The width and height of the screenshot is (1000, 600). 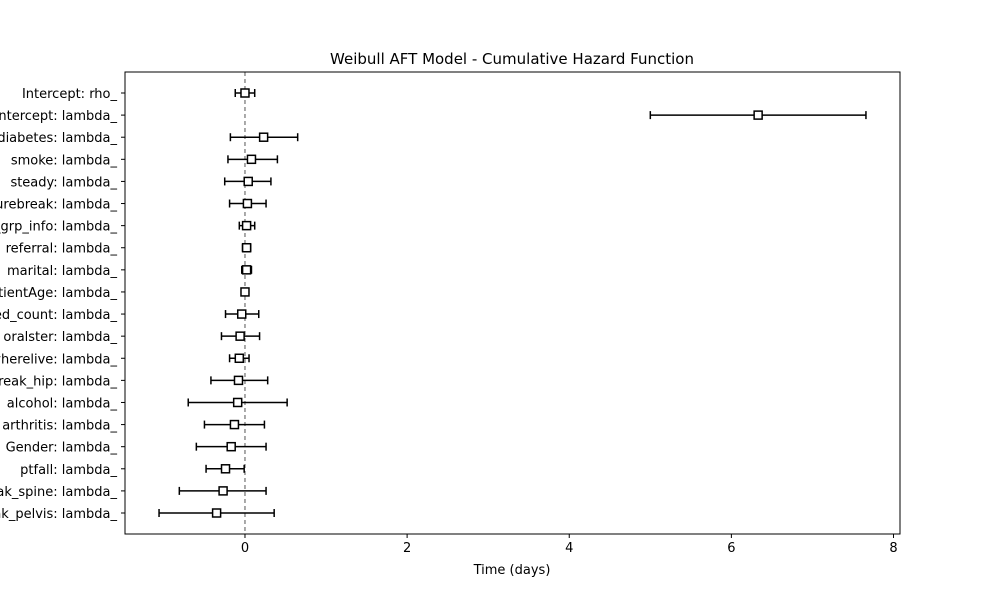 I want to click on y-tick-label: break_hip: lambda_, so click(x=58, y=381).